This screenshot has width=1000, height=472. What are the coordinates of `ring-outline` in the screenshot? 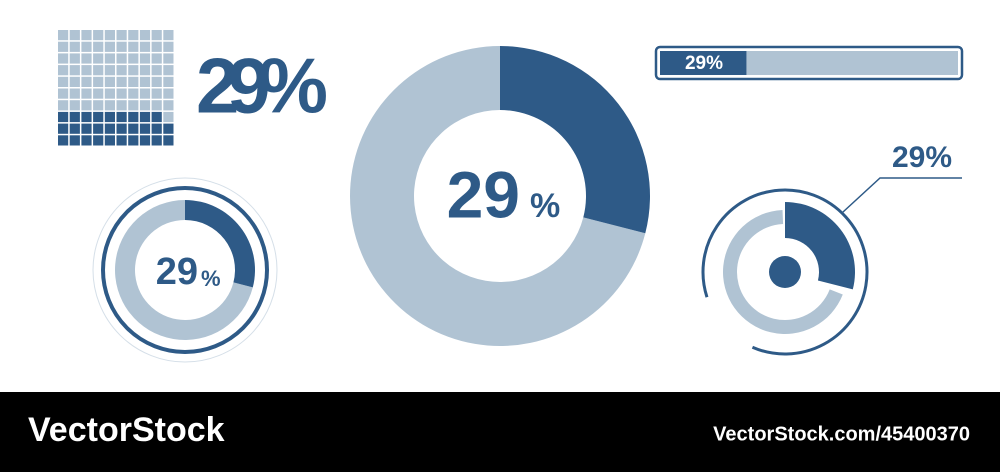 It's located at (185, 270).